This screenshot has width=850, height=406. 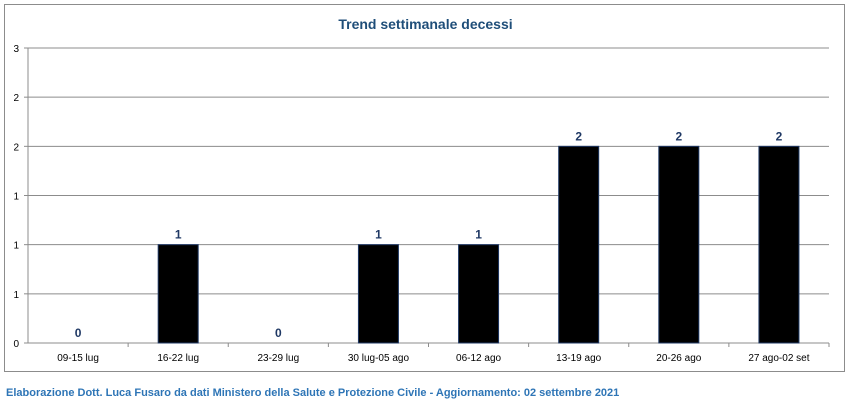 What do you see at coordinates (178, 358) in the screenshot?
I see `x-tick-label: 16-22 lug` at bounding box center [178, 358].